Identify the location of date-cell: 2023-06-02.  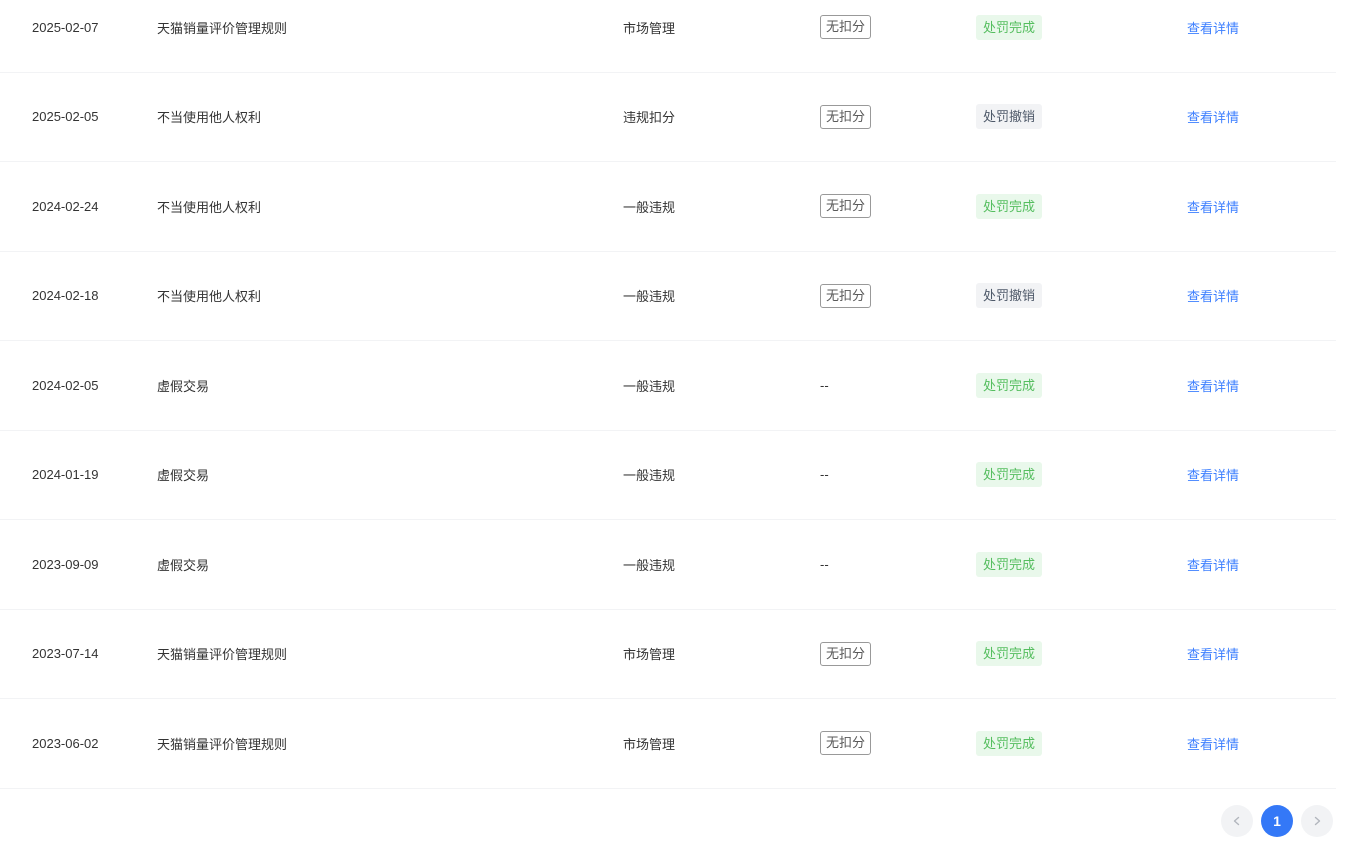
(65, 743).